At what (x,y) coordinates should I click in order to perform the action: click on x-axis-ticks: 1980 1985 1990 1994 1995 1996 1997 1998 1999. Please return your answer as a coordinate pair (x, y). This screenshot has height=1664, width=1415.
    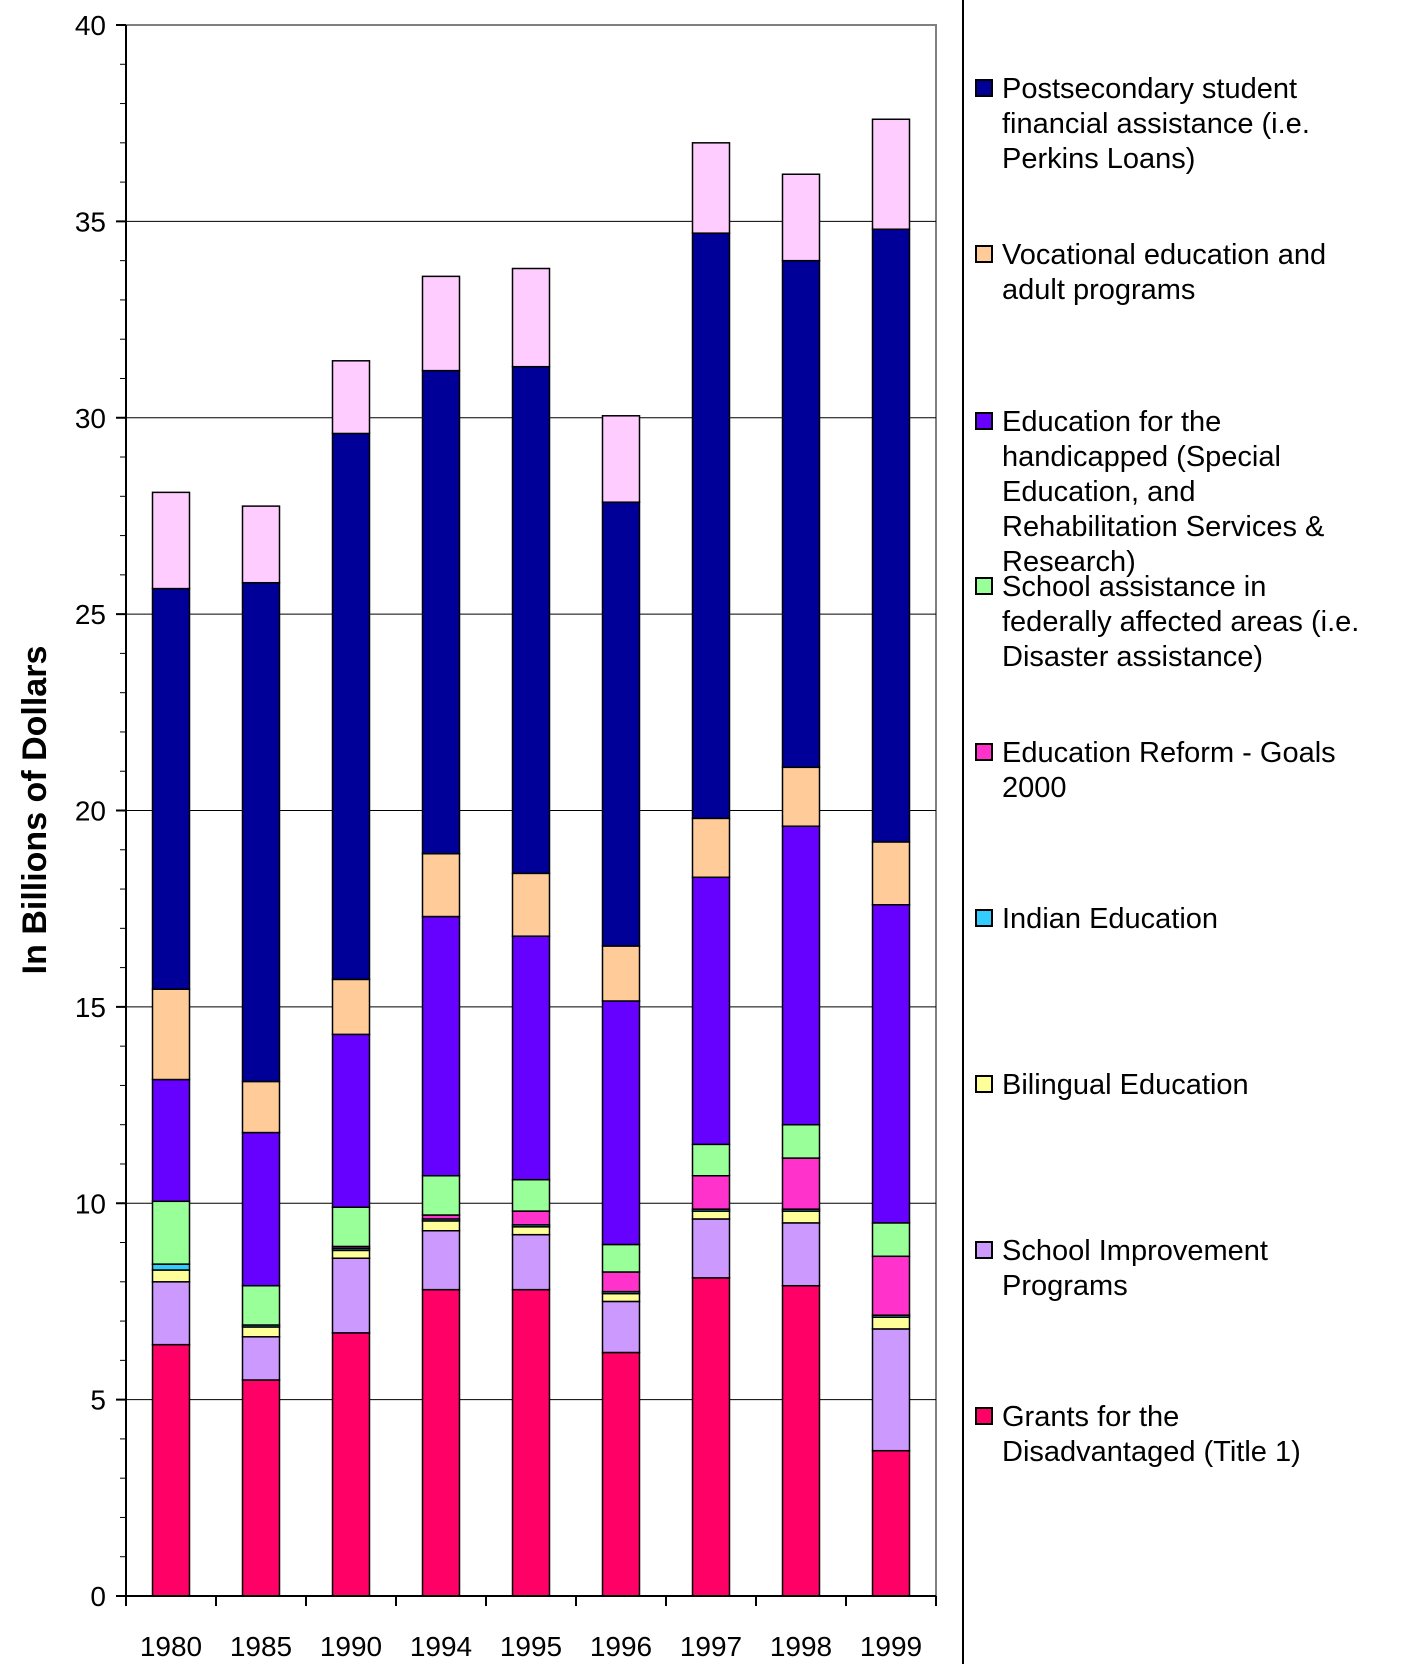
    Looking at the image, I should click on (531, 1629).